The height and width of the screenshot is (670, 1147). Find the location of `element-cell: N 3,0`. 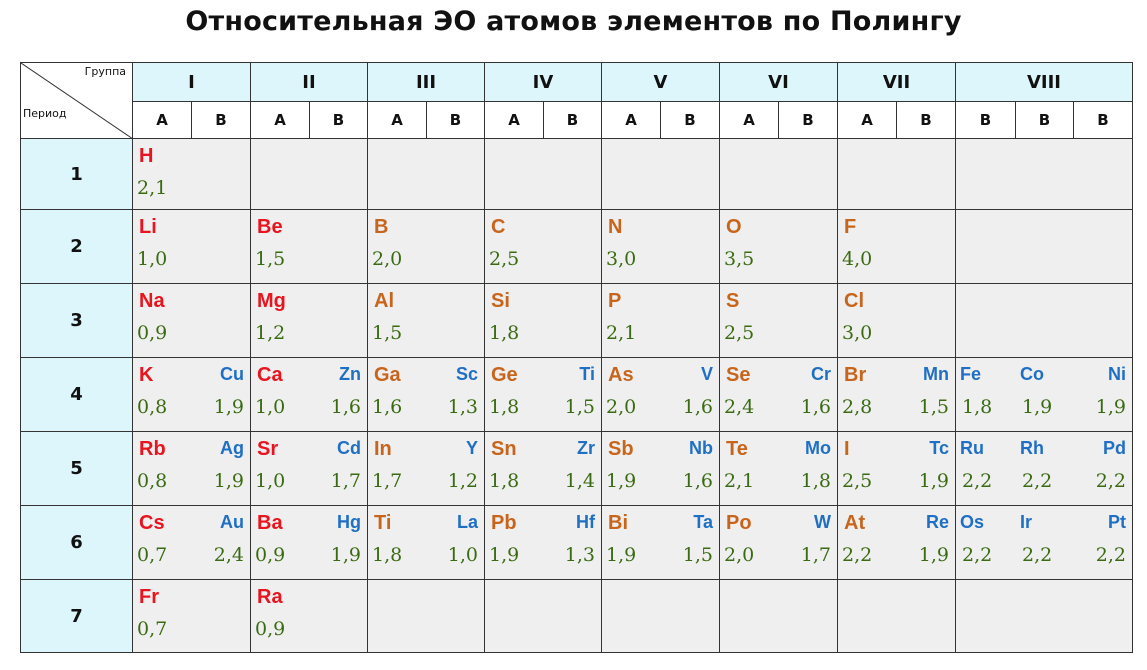

element-cell: N 3,0 is located at coordinates (660, 246).